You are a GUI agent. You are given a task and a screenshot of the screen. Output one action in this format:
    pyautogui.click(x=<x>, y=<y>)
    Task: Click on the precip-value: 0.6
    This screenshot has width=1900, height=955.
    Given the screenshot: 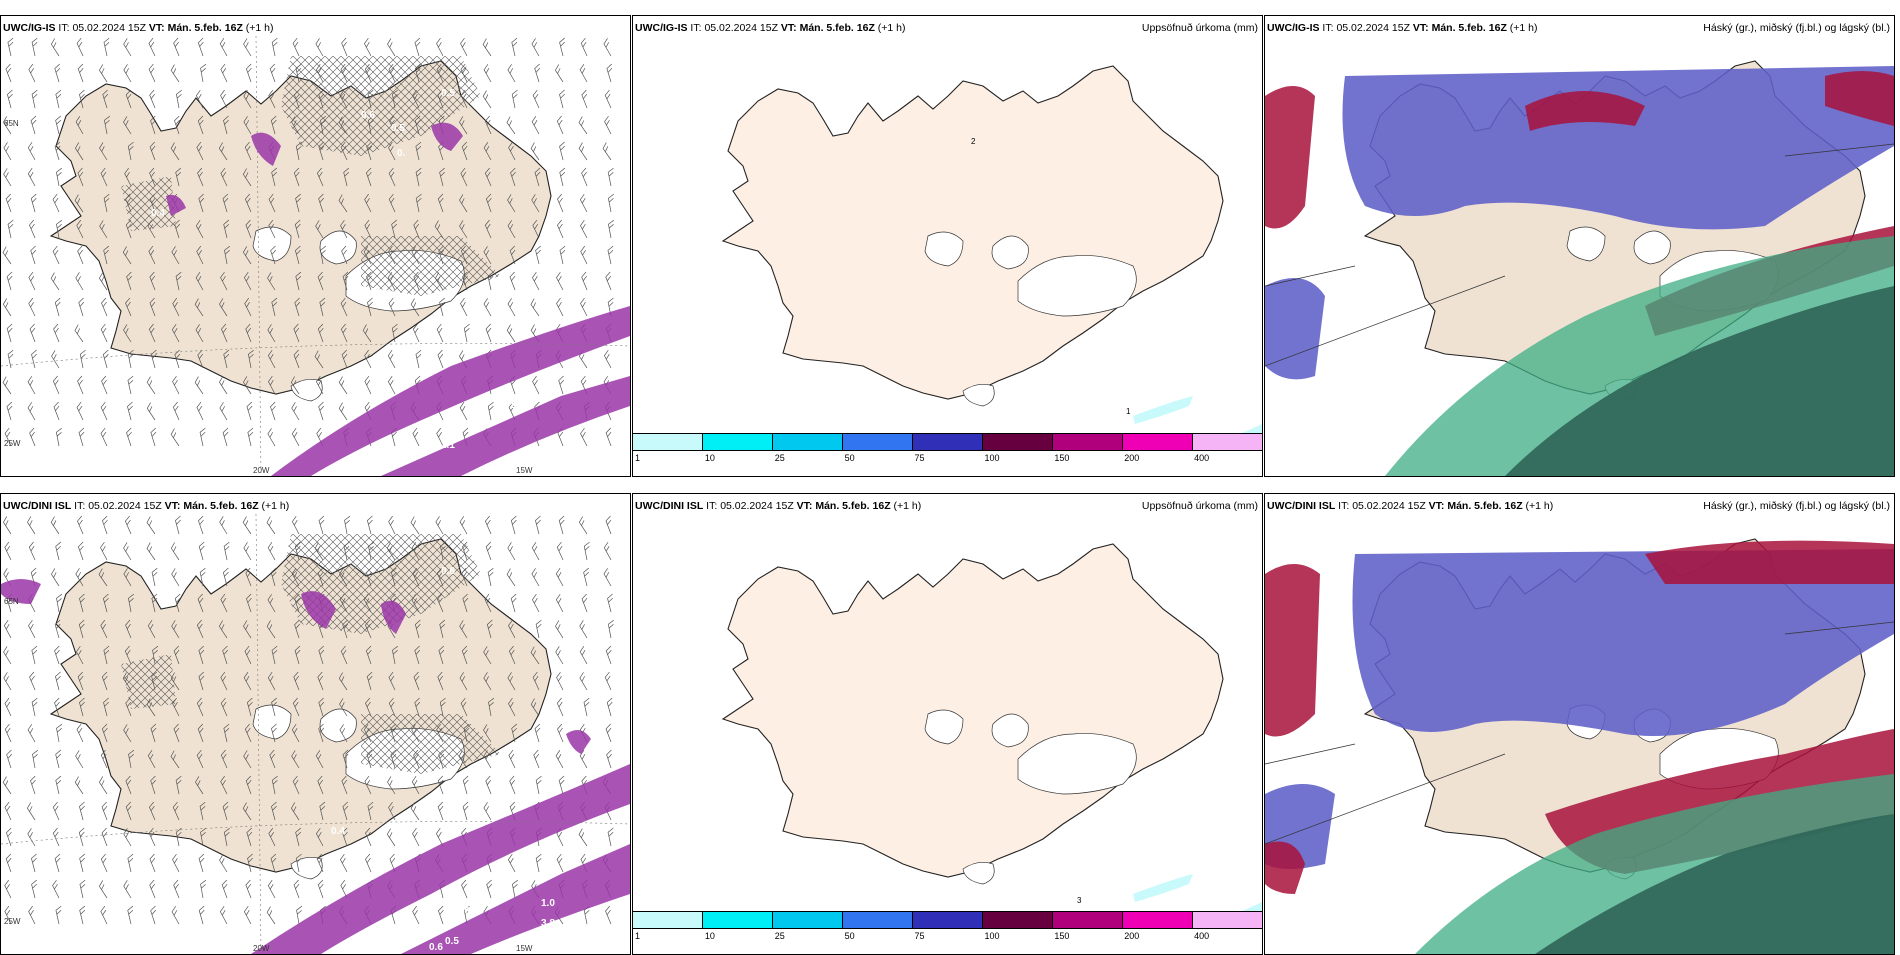 What is the action you would take?
    pyautogui.click(x=436, y=947)
    